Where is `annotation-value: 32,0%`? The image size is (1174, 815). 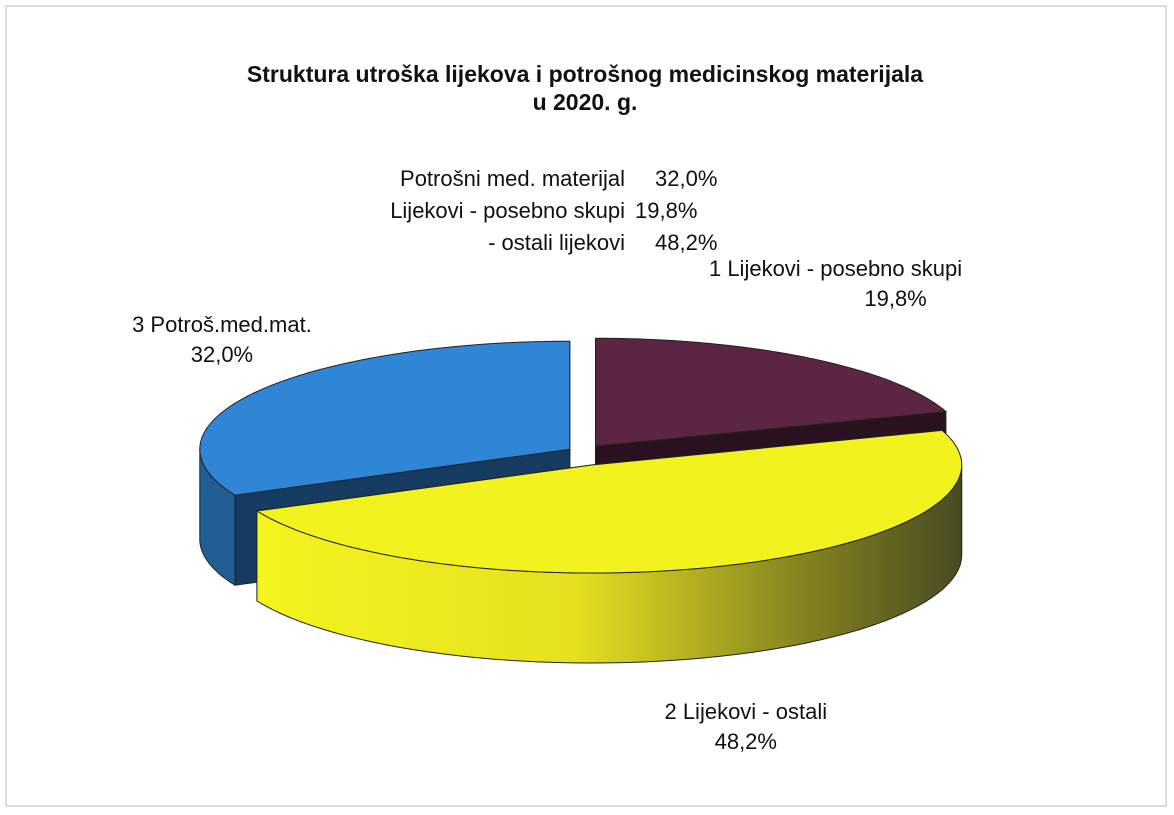
annotation-value: 32,0% is located at coordinates (686, 178).